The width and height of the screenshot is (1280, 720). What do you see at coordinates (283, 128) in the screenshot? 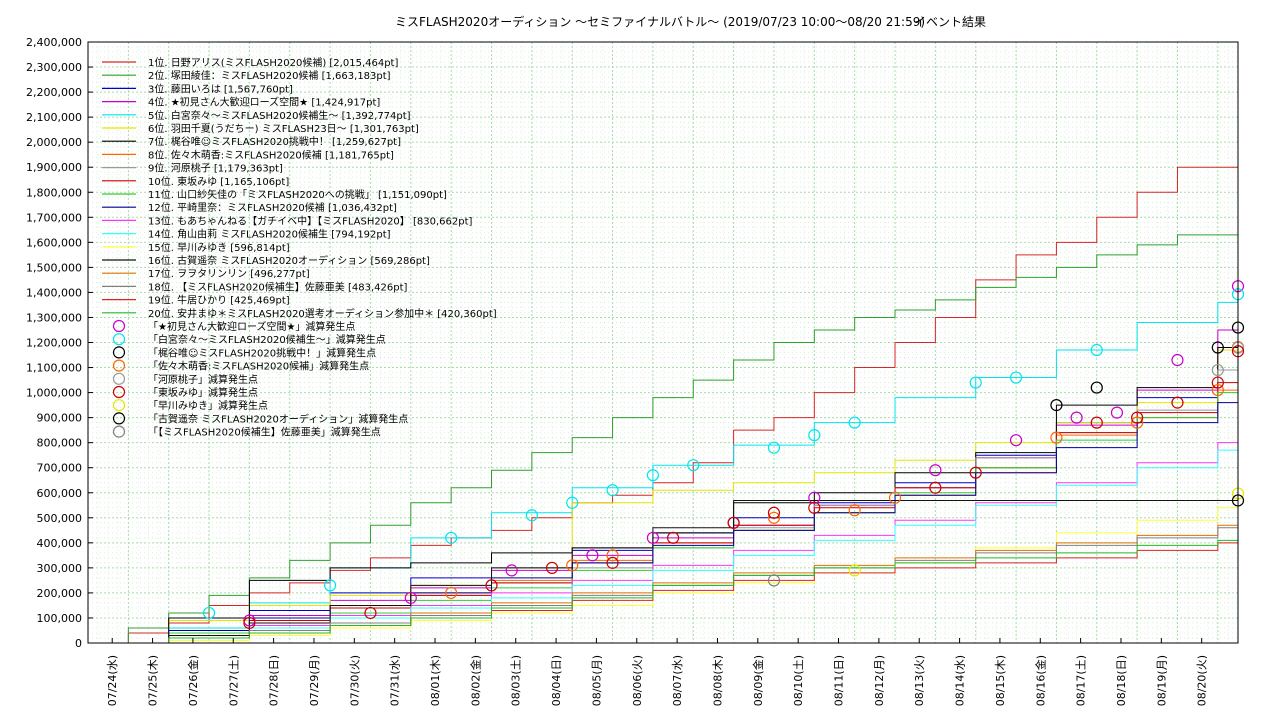
I see `legend-entry: 6位. 羽田千夏(うだちー) ミスFLASH23日〜 [1,301,763pt]` at bounding box center [283, 128].